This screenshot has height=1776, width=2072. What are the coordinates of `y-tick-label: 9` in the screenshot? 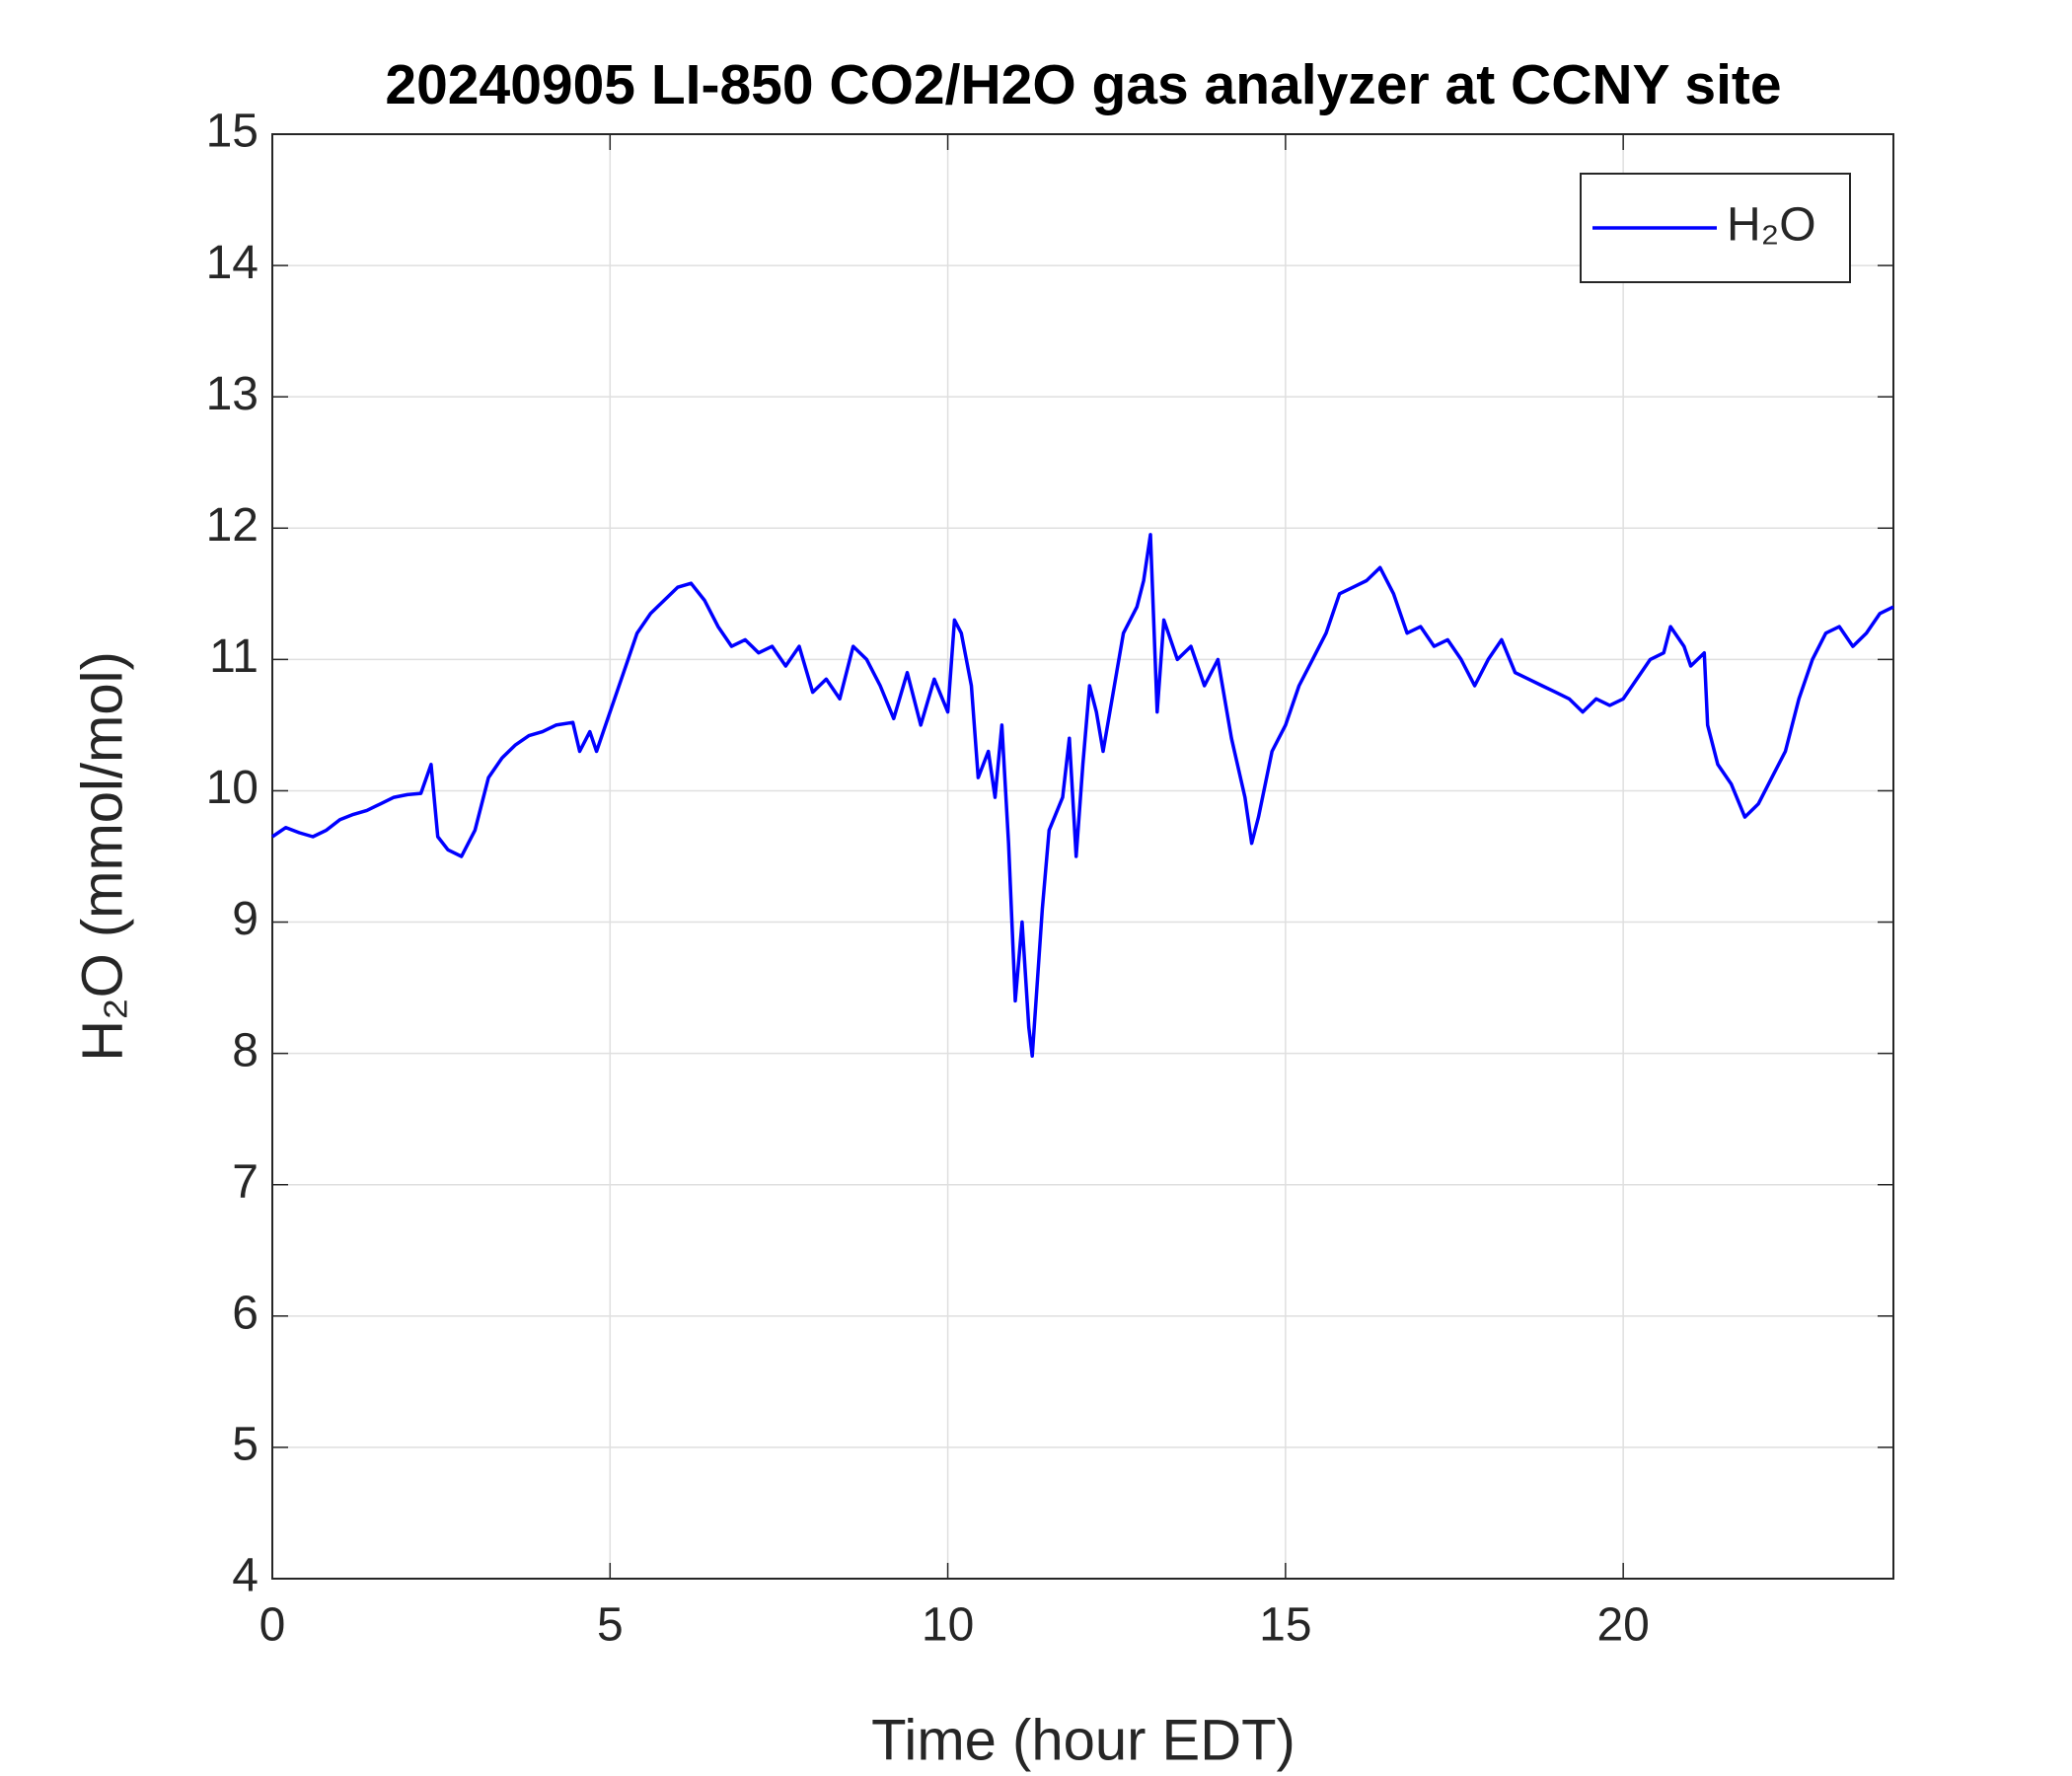 It's located at (246, 919).